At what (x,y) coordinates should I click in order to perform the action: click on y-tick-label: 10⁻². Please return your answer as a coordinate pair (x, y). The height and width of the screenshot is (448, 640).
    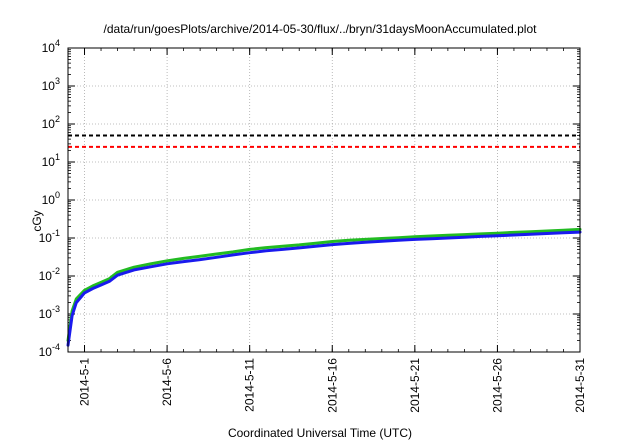
    Looking at the image, I should click on (49, 274).